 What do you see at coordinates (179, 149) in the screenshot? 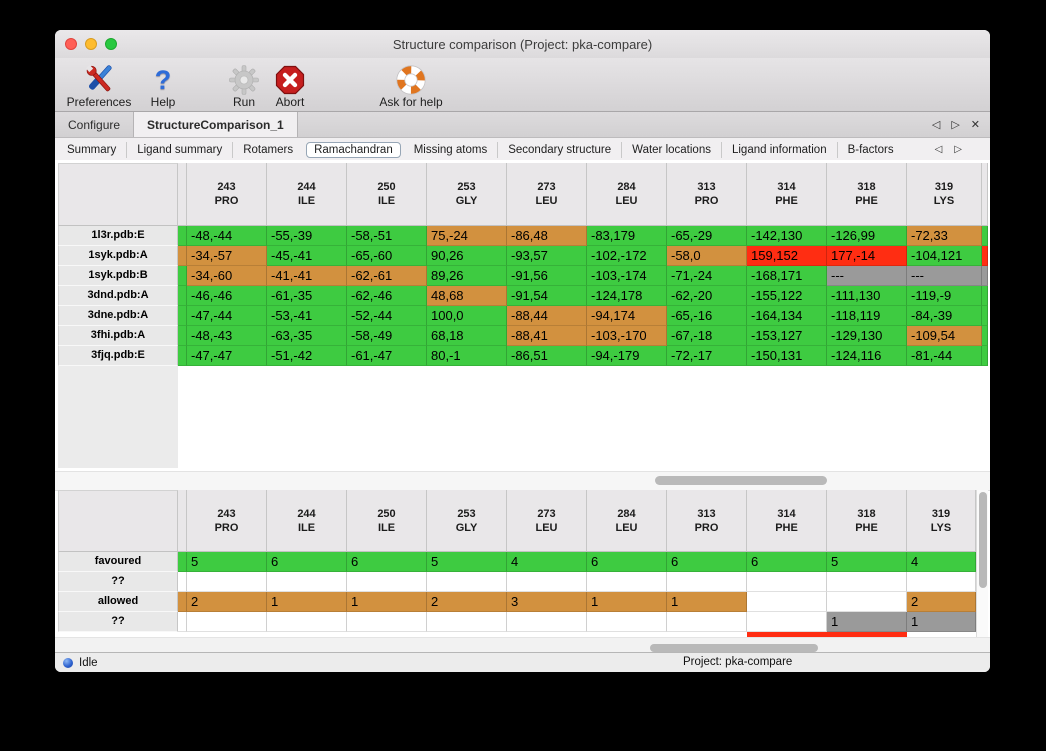
I see `subtab-ligand-summary: Ligand summary` at bounding box center [179, 149].